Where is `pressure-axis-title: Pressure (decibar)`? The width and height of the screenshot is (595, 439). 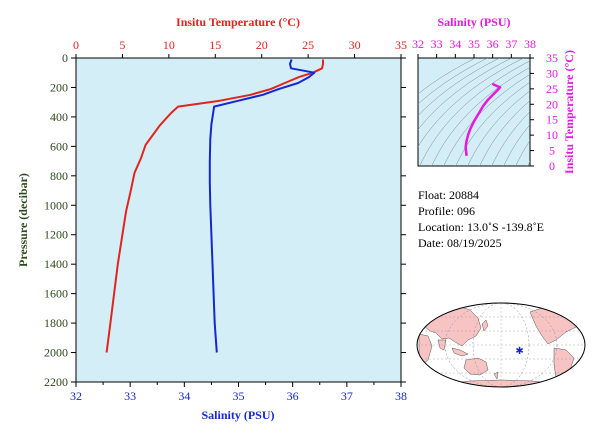
pressure-axis-title: Pressure (decibar) is located at coordinates (23, 220).